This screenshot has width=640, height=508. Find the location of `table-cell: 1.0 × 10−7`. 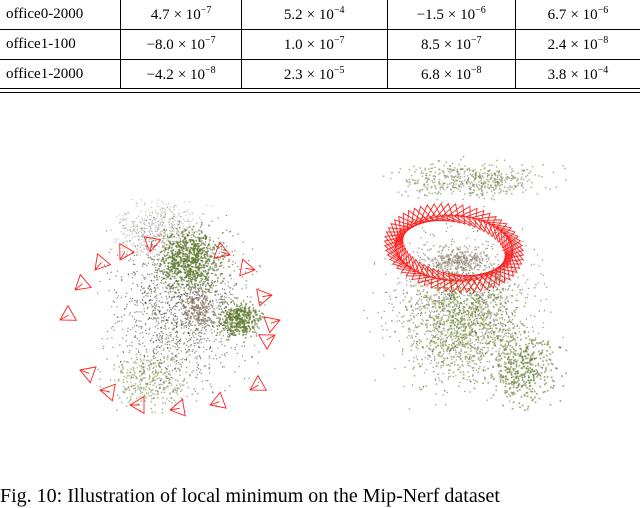

table-cell: 1.0 × 10−7 is located at coordinates (314, 44).